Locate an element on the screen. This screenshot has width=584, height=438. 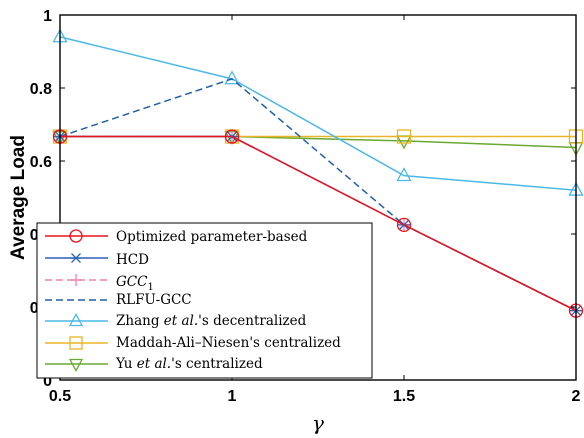
y-tick-label: 1 is located at coordinates (47, 16).